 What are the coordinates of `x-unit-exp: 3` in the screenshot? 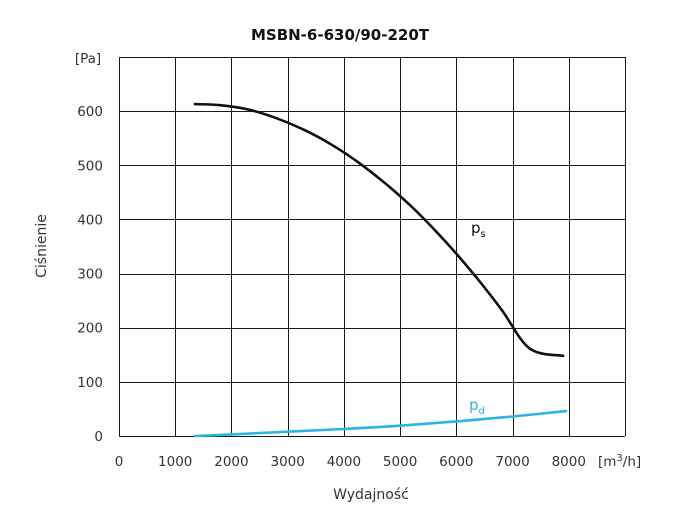 It's located at (619, 458).